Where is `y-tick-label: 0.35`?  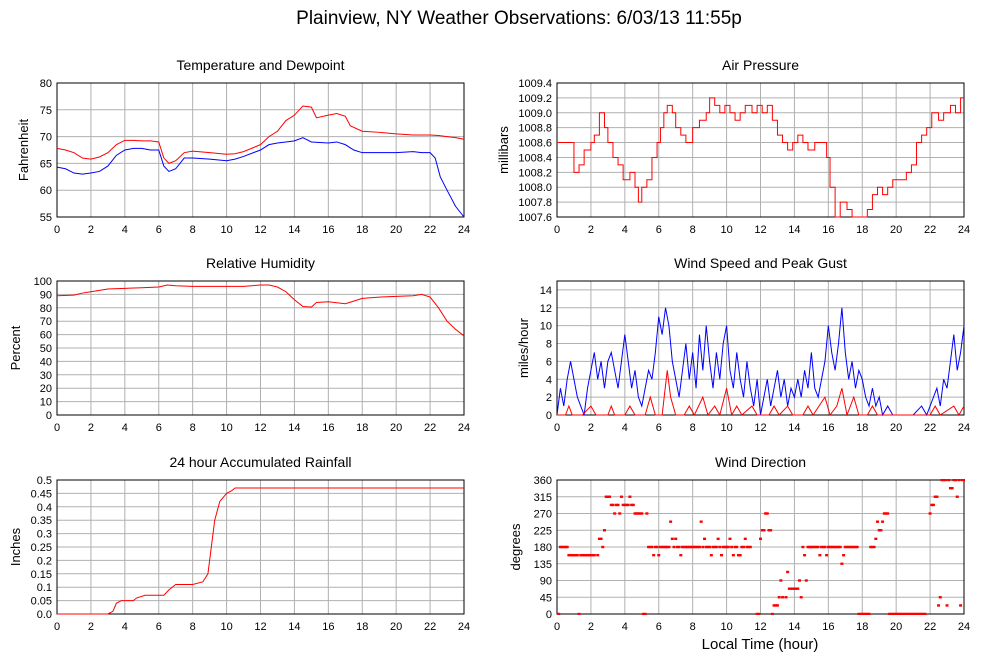
y-tick-label: 0.35 is located at coordinates (41, 521).